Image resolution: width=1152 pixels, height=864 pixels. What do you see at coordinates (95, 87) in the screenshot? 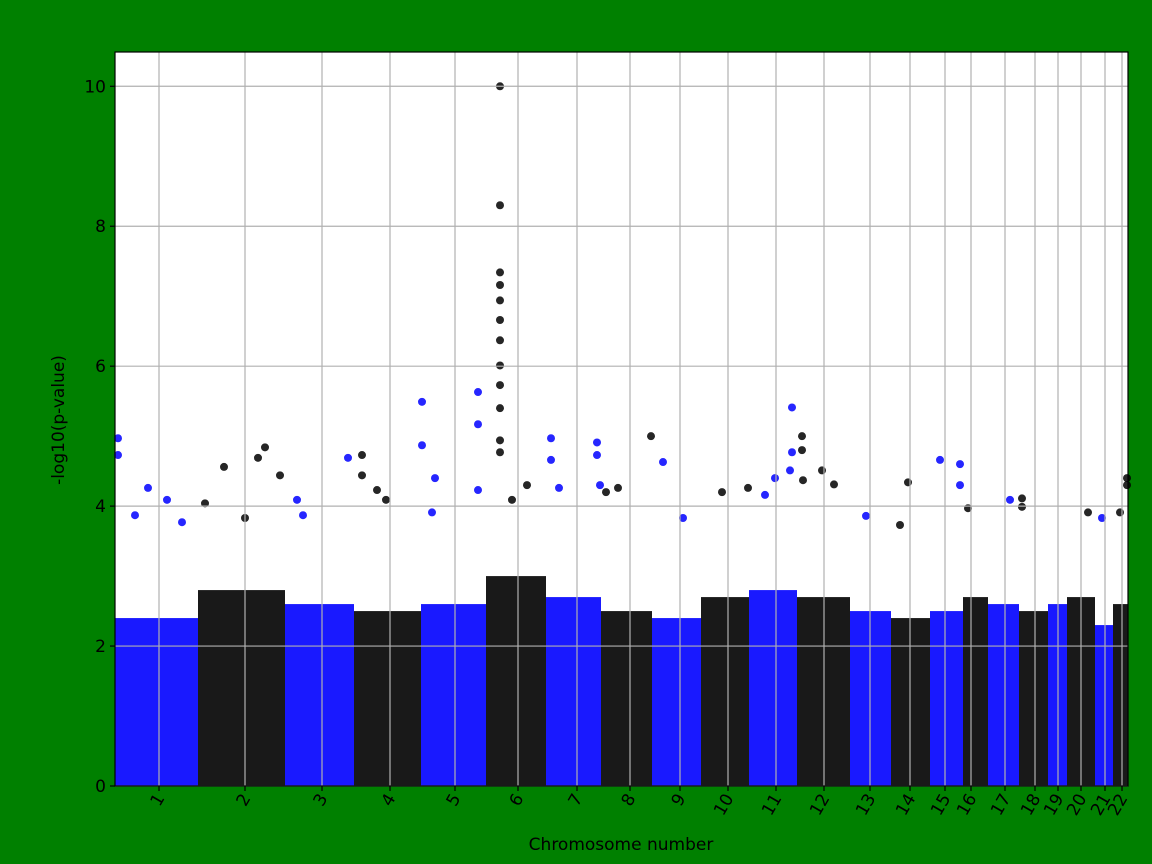
I see `y-tick-label: 10` at bounding box center [95, 87].